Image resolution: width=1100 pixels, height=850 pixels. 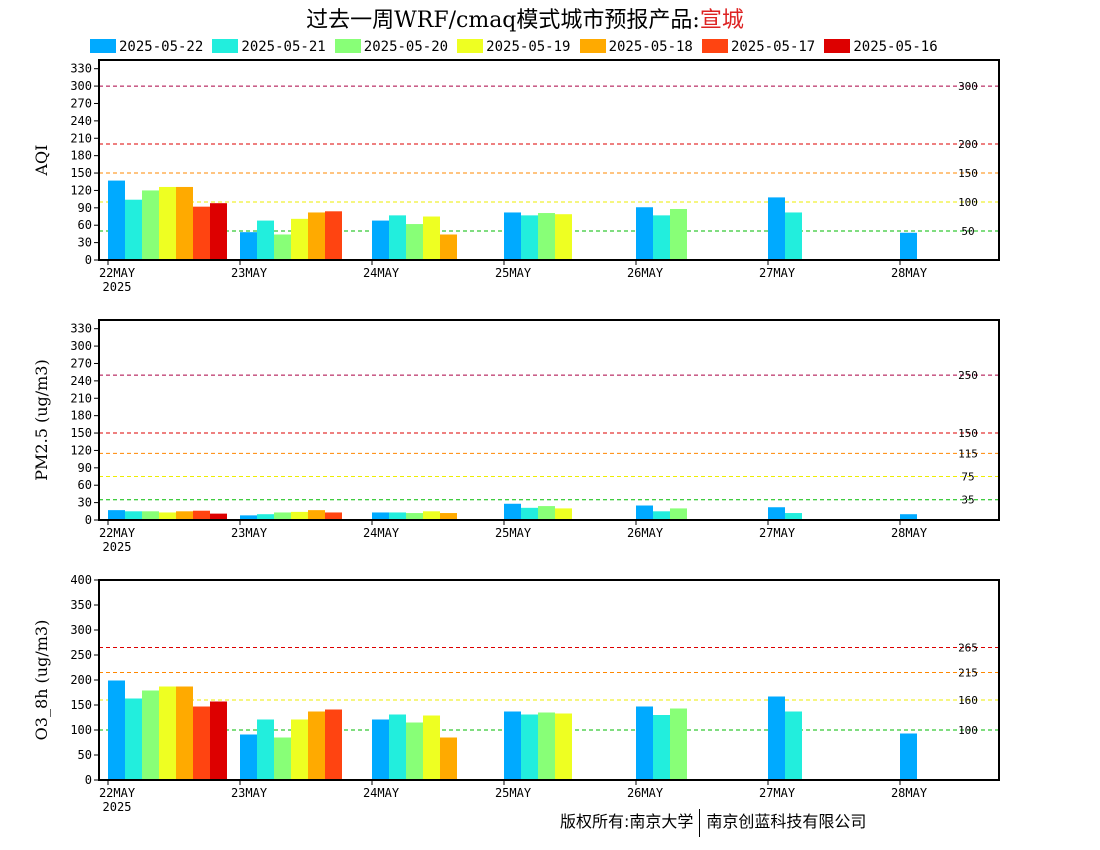 What do you see at coordinates (786, 821) in the screenshot?
I see `copyright-company: 南京创蓝科技有限公司` at bounding box center [786, 821].